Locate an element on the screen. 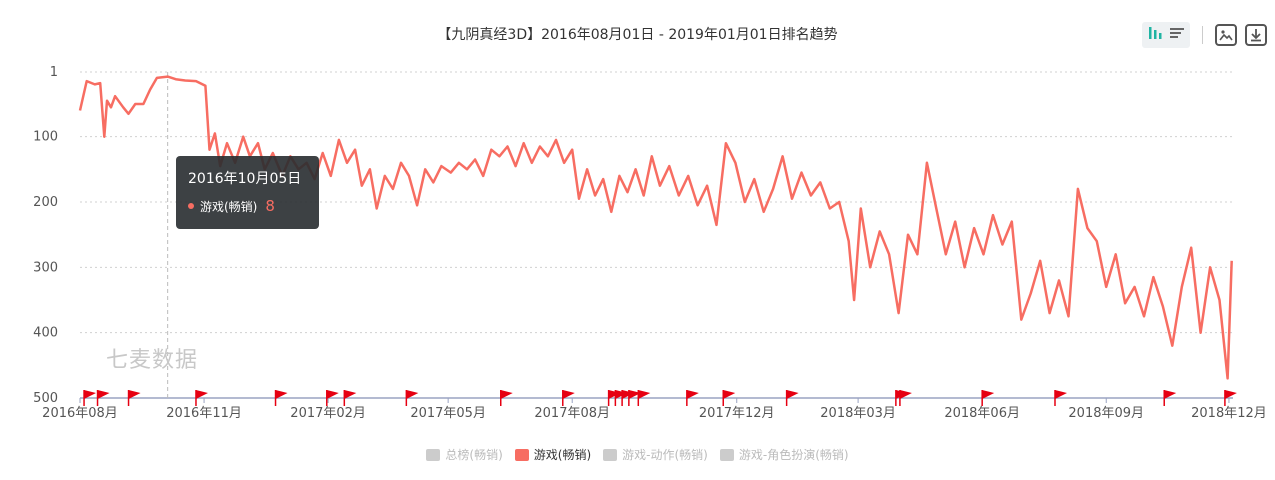 The image size is (1275, 480). image-download-icon is located at coordinates (1226, 35).